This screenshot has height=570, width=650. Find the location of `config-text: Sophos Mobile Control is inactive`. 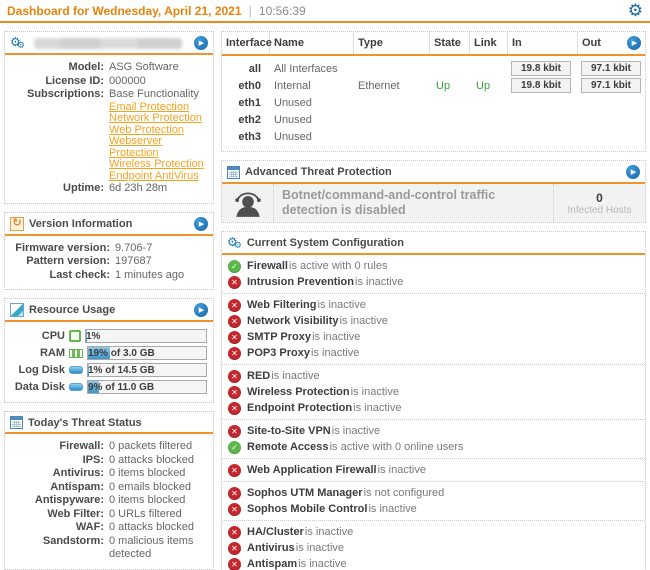

config-text: Sophos Mobile Control is inactive is located at coordinates (332, 509).